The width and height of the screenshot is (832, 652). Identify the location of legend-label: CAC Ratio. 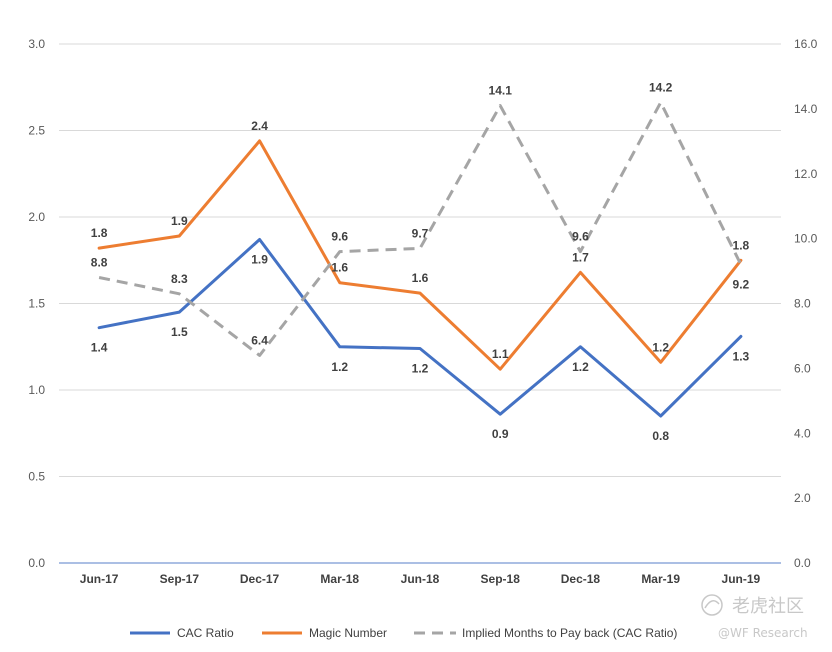
(205, 633).